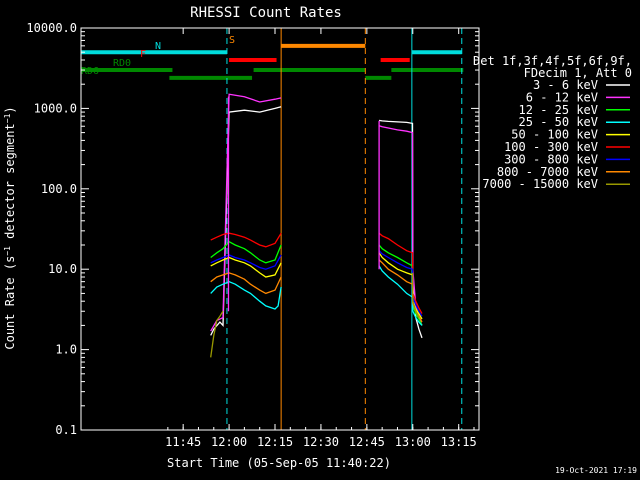 The height and width of the screenshot is (480, 640). I want to click on series-line-8-seg2, so click(415, 295).